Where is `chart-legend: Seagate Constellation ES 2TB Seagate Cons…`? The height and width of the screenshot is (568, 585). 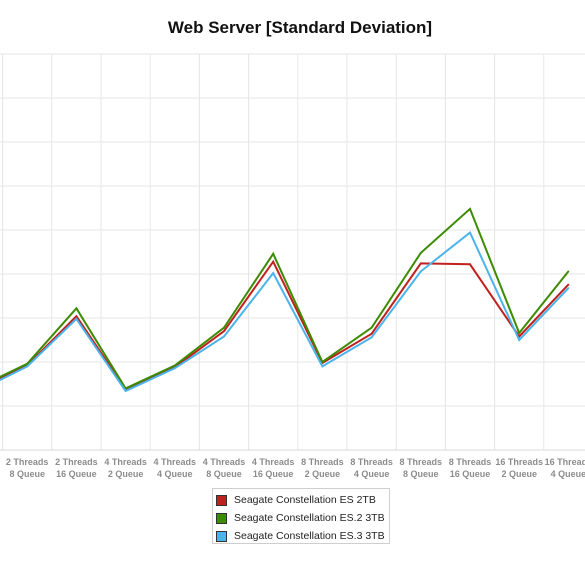
chart-legend: Seagate Constellation ES 2TB Seagate Cons… is located at coordinates (301, 516).